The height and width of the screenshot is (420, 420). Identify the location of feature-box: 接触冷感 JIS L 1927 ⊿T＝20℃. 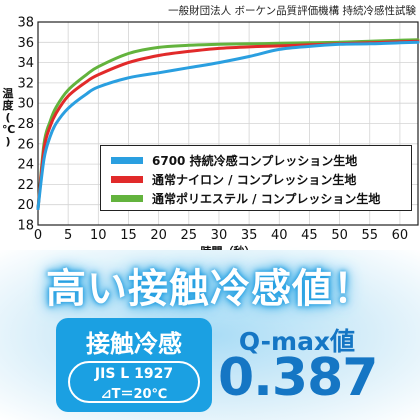
(134, 365).